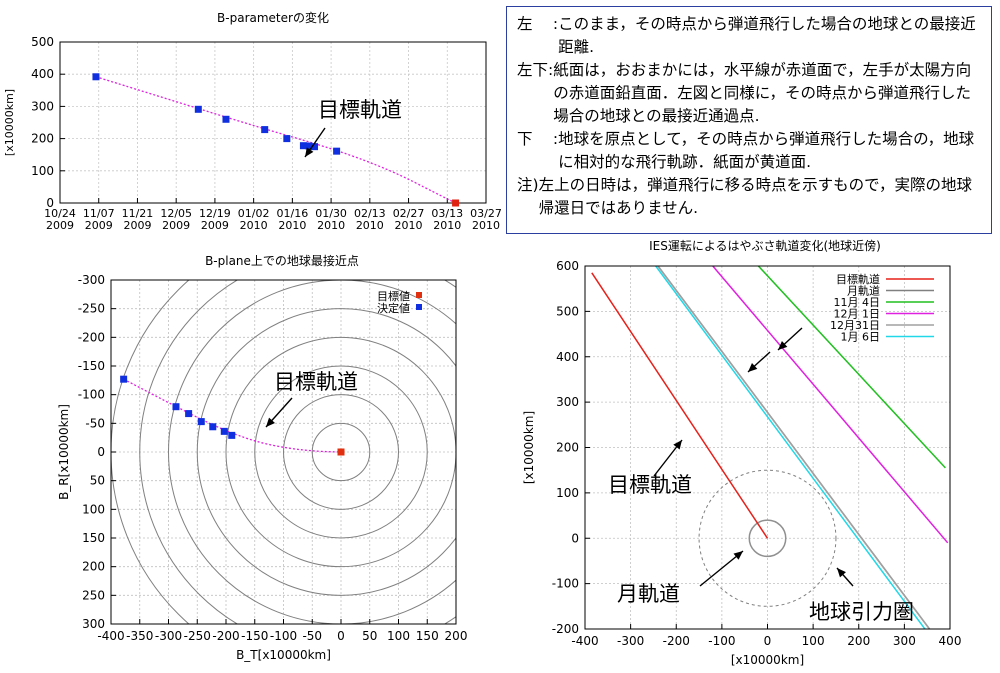 The height and width of the screenshot is (673, 1000). I want to click on legend-label: 目標値, so click(393, 296).